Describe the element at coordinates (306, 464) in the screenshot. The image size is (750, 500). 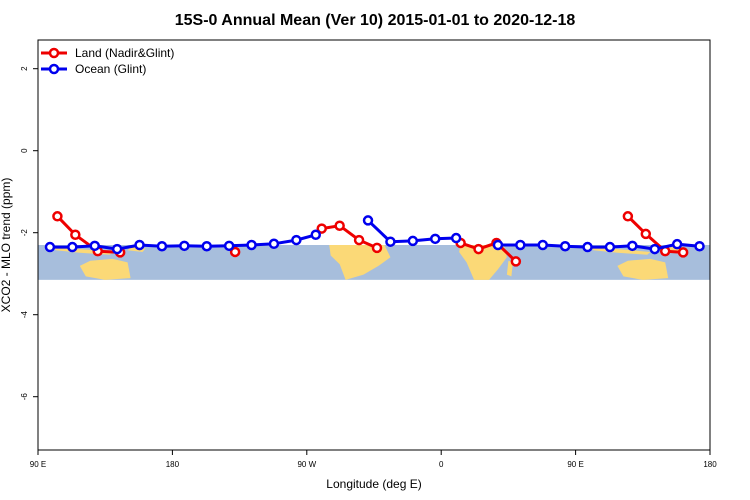
I see `x-tick-label: 90 W` at that location.